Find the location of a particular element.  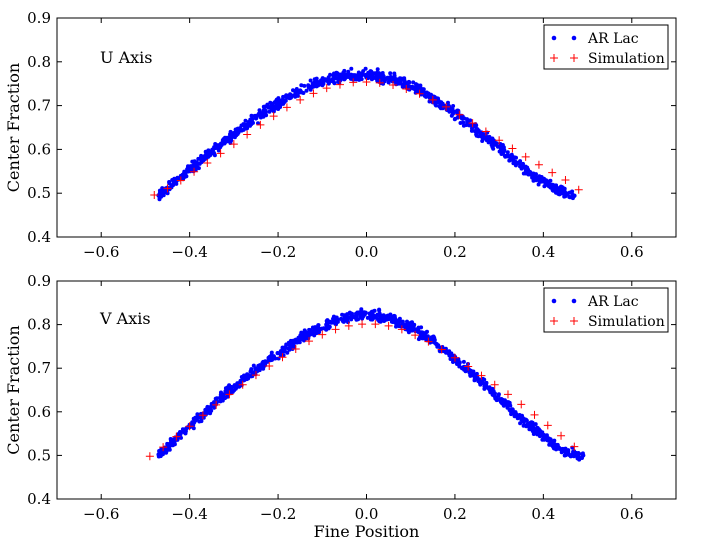

y-tick-label: 0.5 is located at coordinates (39, 193).